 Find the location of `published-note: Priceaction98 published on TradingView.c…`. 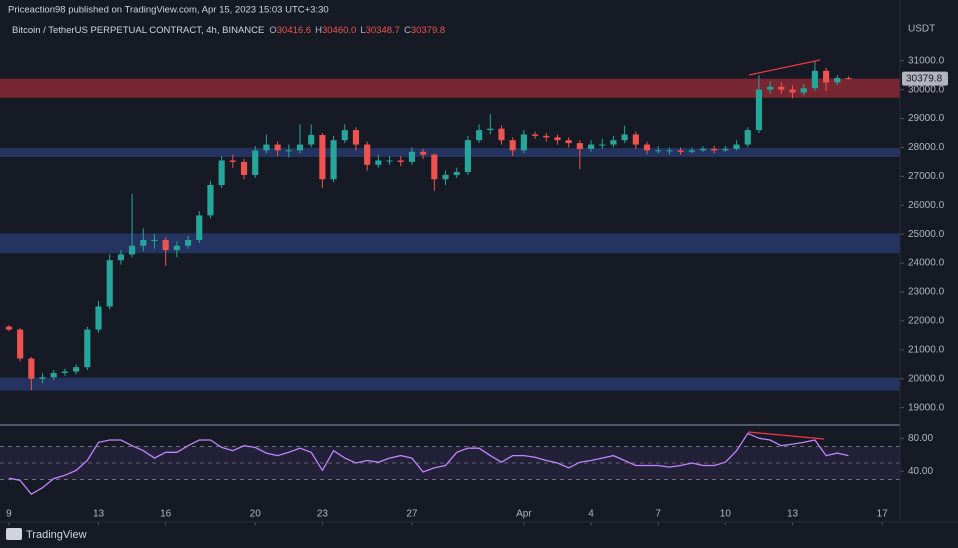

published-note: Priceaction98 published on TradingView.c… is located at coordinates (168, 10).